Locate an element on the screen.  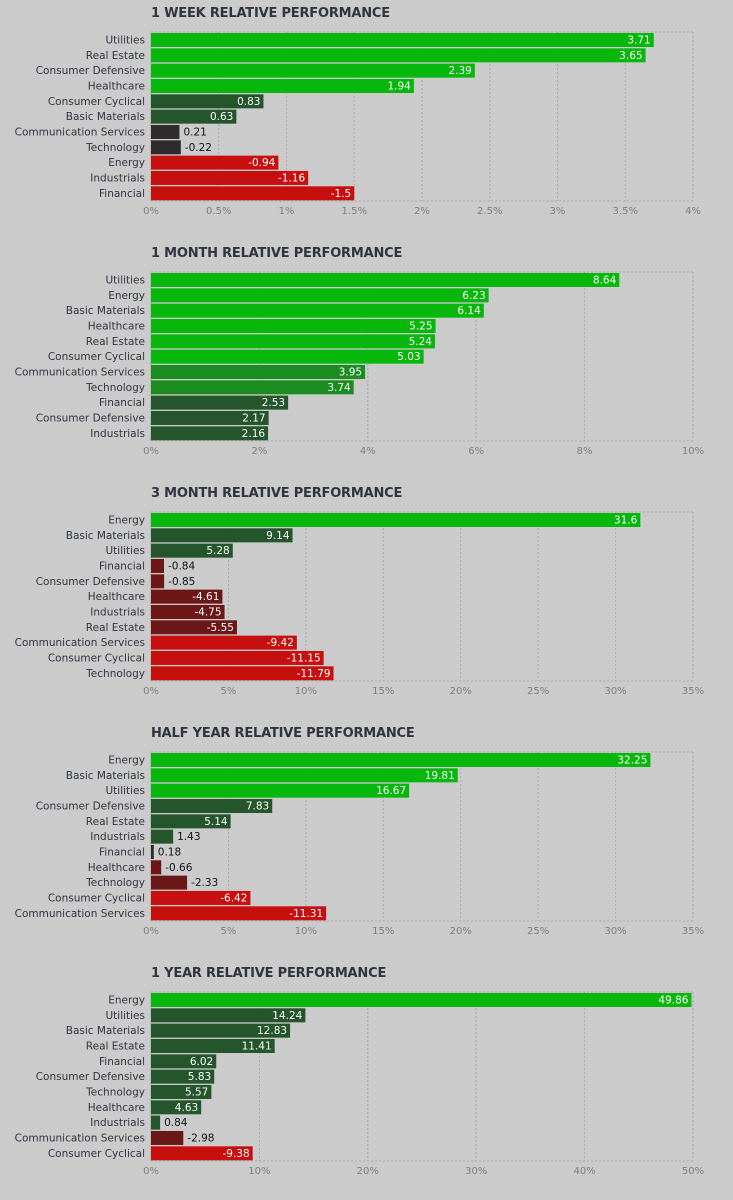
value-label: 0.83 is located at coordinates (248, 102).